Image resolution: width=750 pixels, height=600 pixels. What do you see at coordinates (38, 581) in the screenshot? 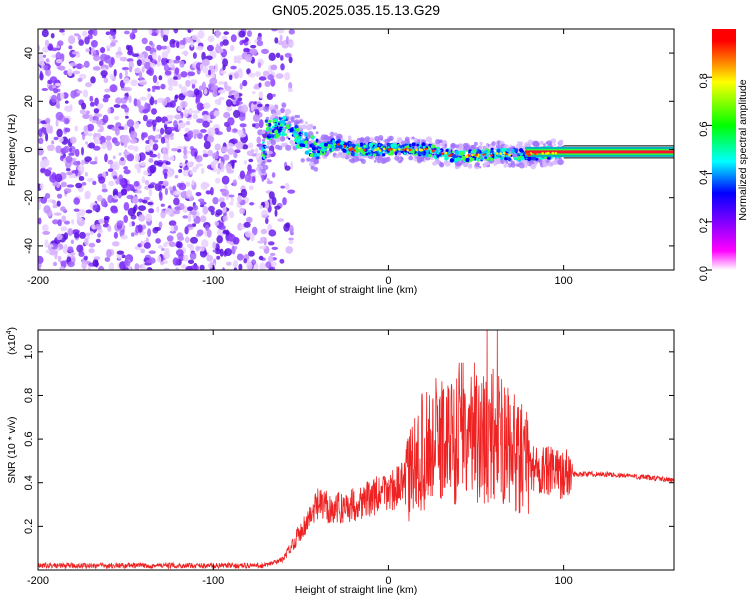
I see `snr-xtick-label: -200` at bounding box center [38, 581].